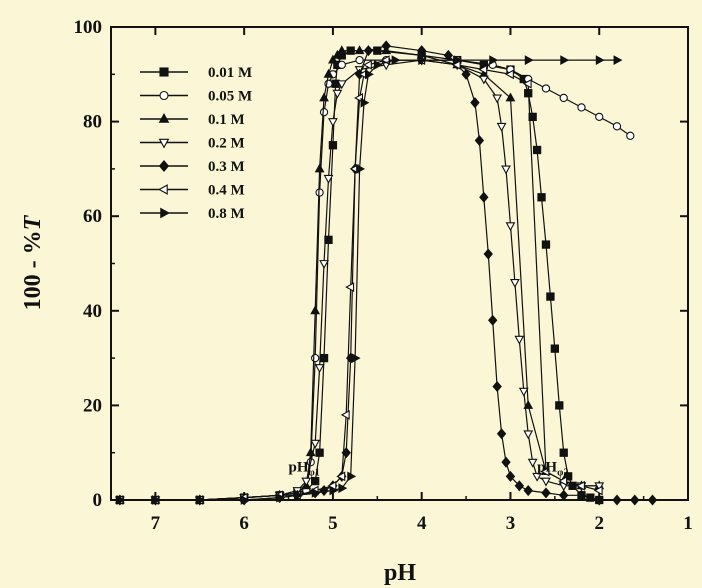  What do you see at coordinates (547, 468) in the screenshot?
I see `annotation-text: pH` at bounding box center [547, 468].